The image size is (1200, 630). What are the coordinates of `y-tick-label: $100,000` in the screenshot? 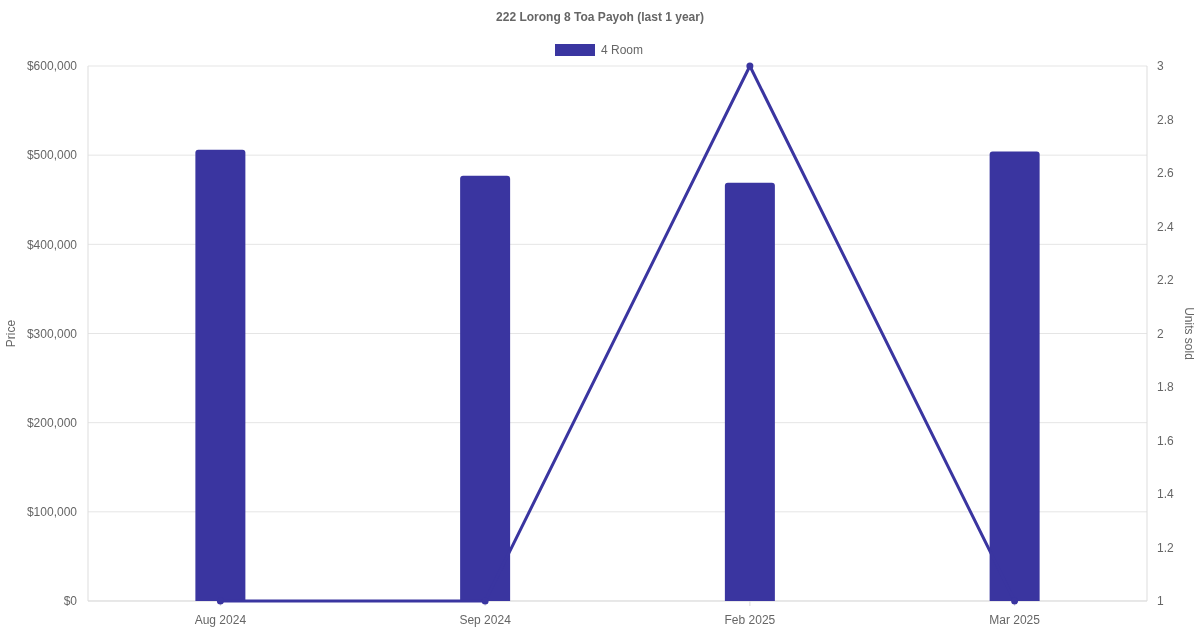 It's located at (52, 512).